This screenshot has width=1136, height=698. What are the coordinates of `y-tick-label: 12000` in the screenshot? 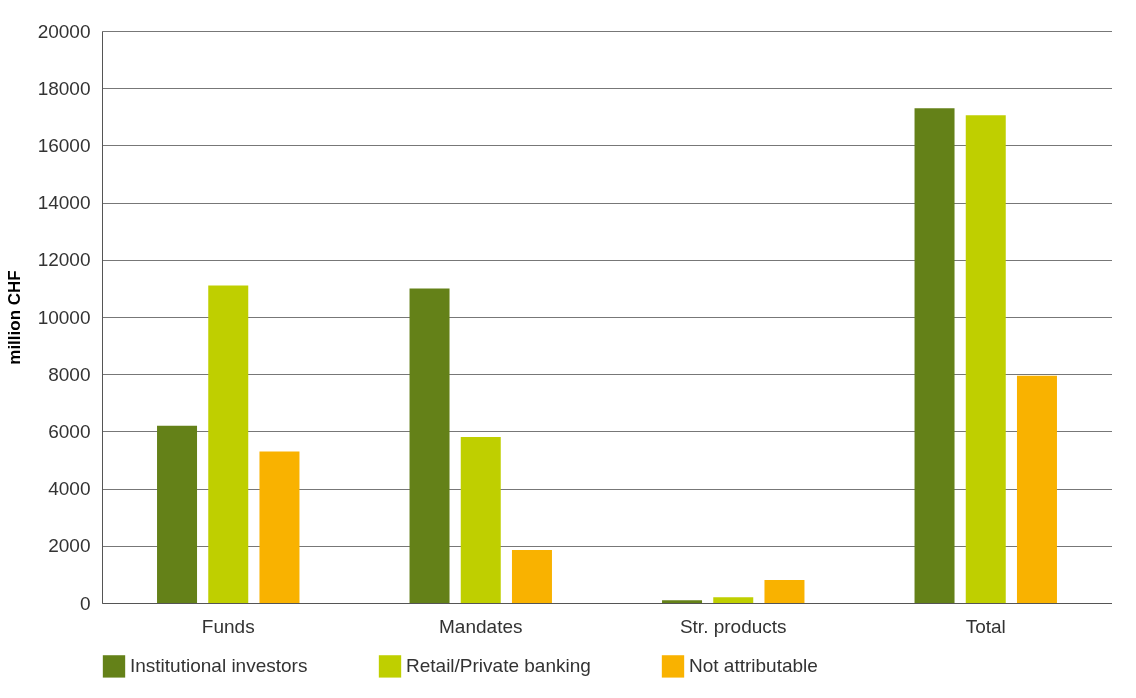 It's located at (64, 260).